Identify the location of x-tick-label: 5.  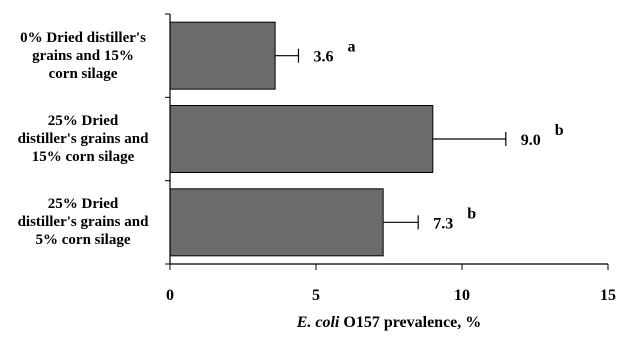
(316, 295).